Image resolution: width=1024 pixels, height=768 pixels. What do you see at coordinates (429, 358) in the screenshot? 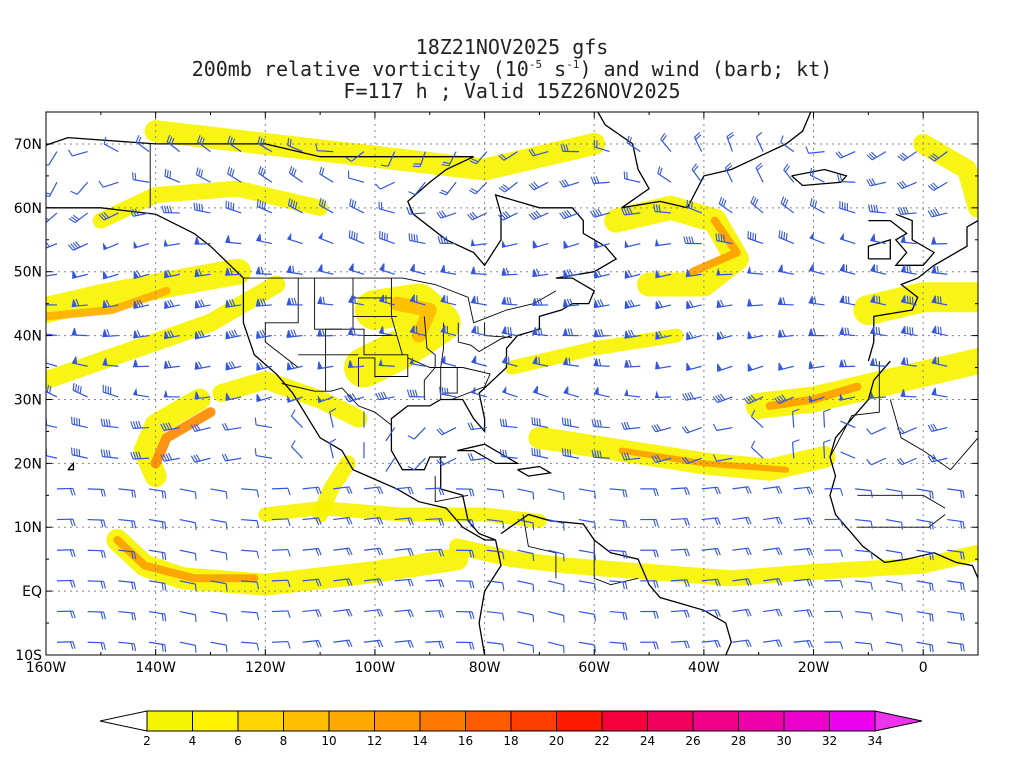
I see `political-border` at bounding box center [429, 358].